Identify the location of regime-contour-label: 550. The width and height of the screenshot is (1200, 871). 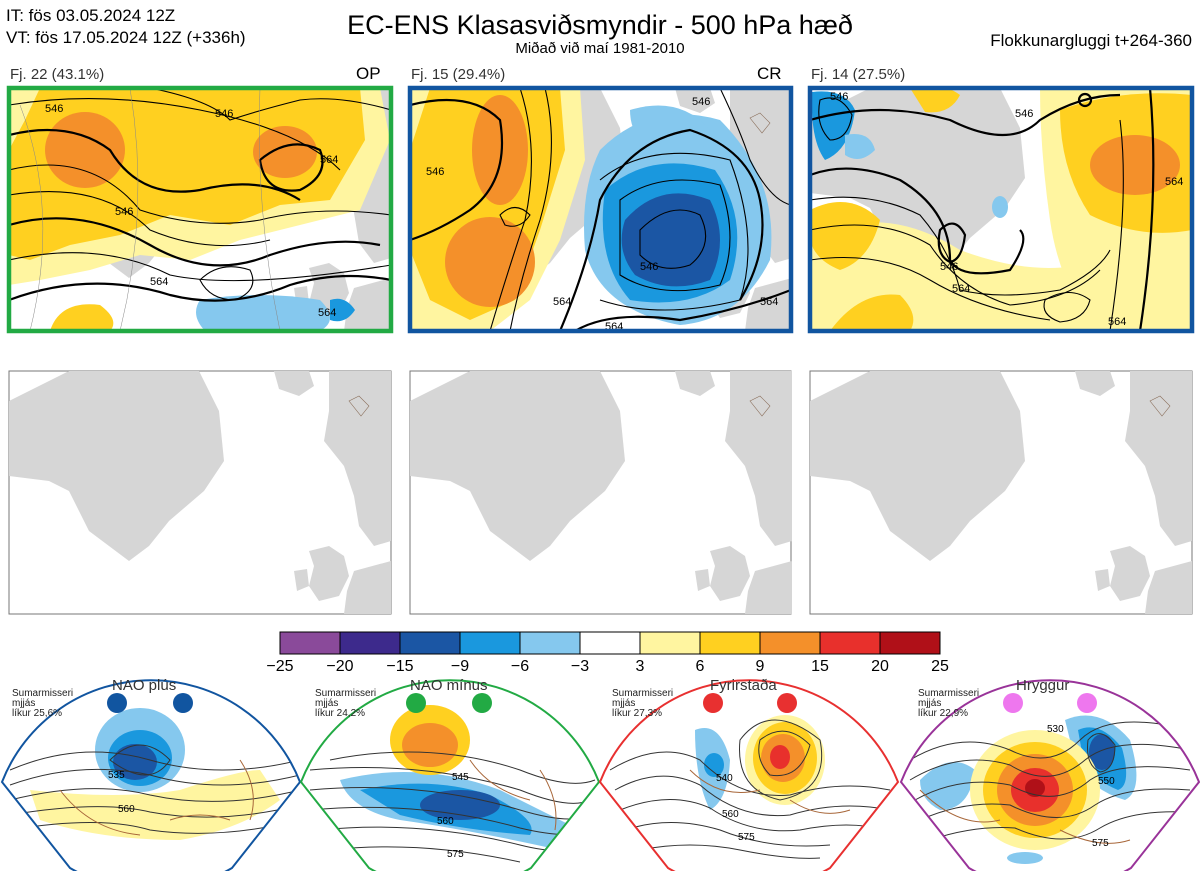
(1106, 781).